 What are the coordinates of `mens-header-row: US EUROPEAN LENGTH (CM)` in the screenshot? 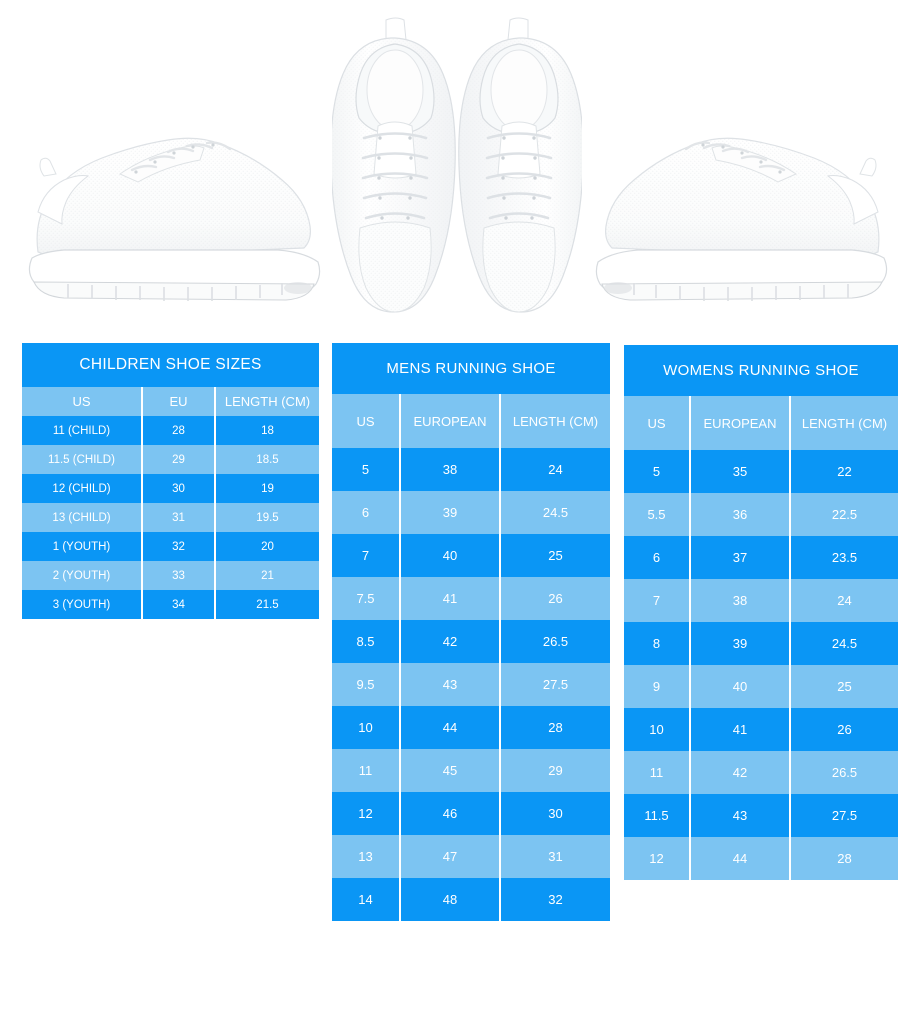 It's located at (471, 421).